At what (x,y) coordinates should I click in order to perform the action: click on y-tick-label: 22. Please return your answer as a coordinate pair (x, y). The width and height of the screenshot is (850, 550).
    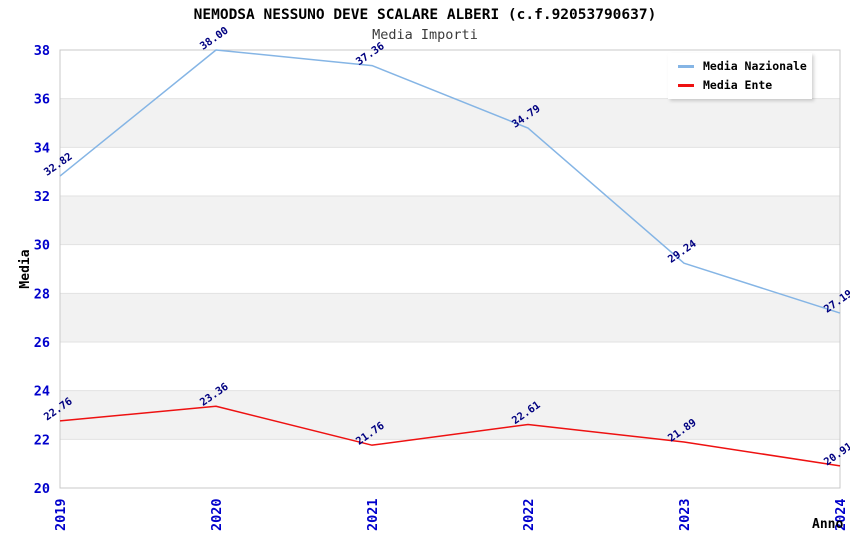
    Looking at the image, I should click on (42, 440).